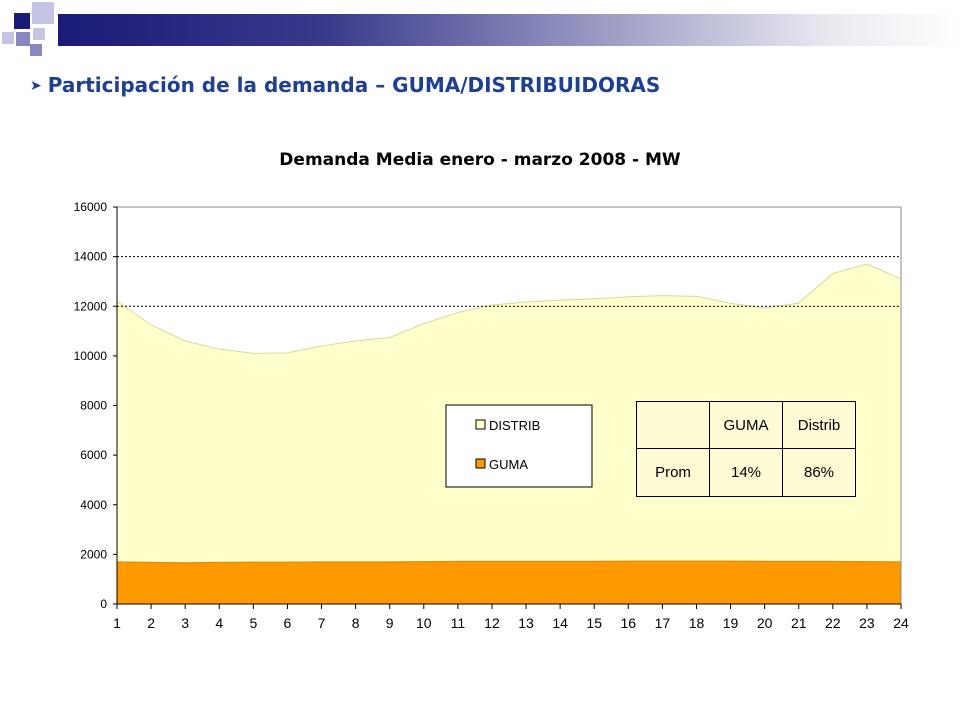 The image size is (960, 720). What do you see at coordinates (508, 464) in the screenshot?
I see `legend-label: GUMA` at bounding box center [508, 464].